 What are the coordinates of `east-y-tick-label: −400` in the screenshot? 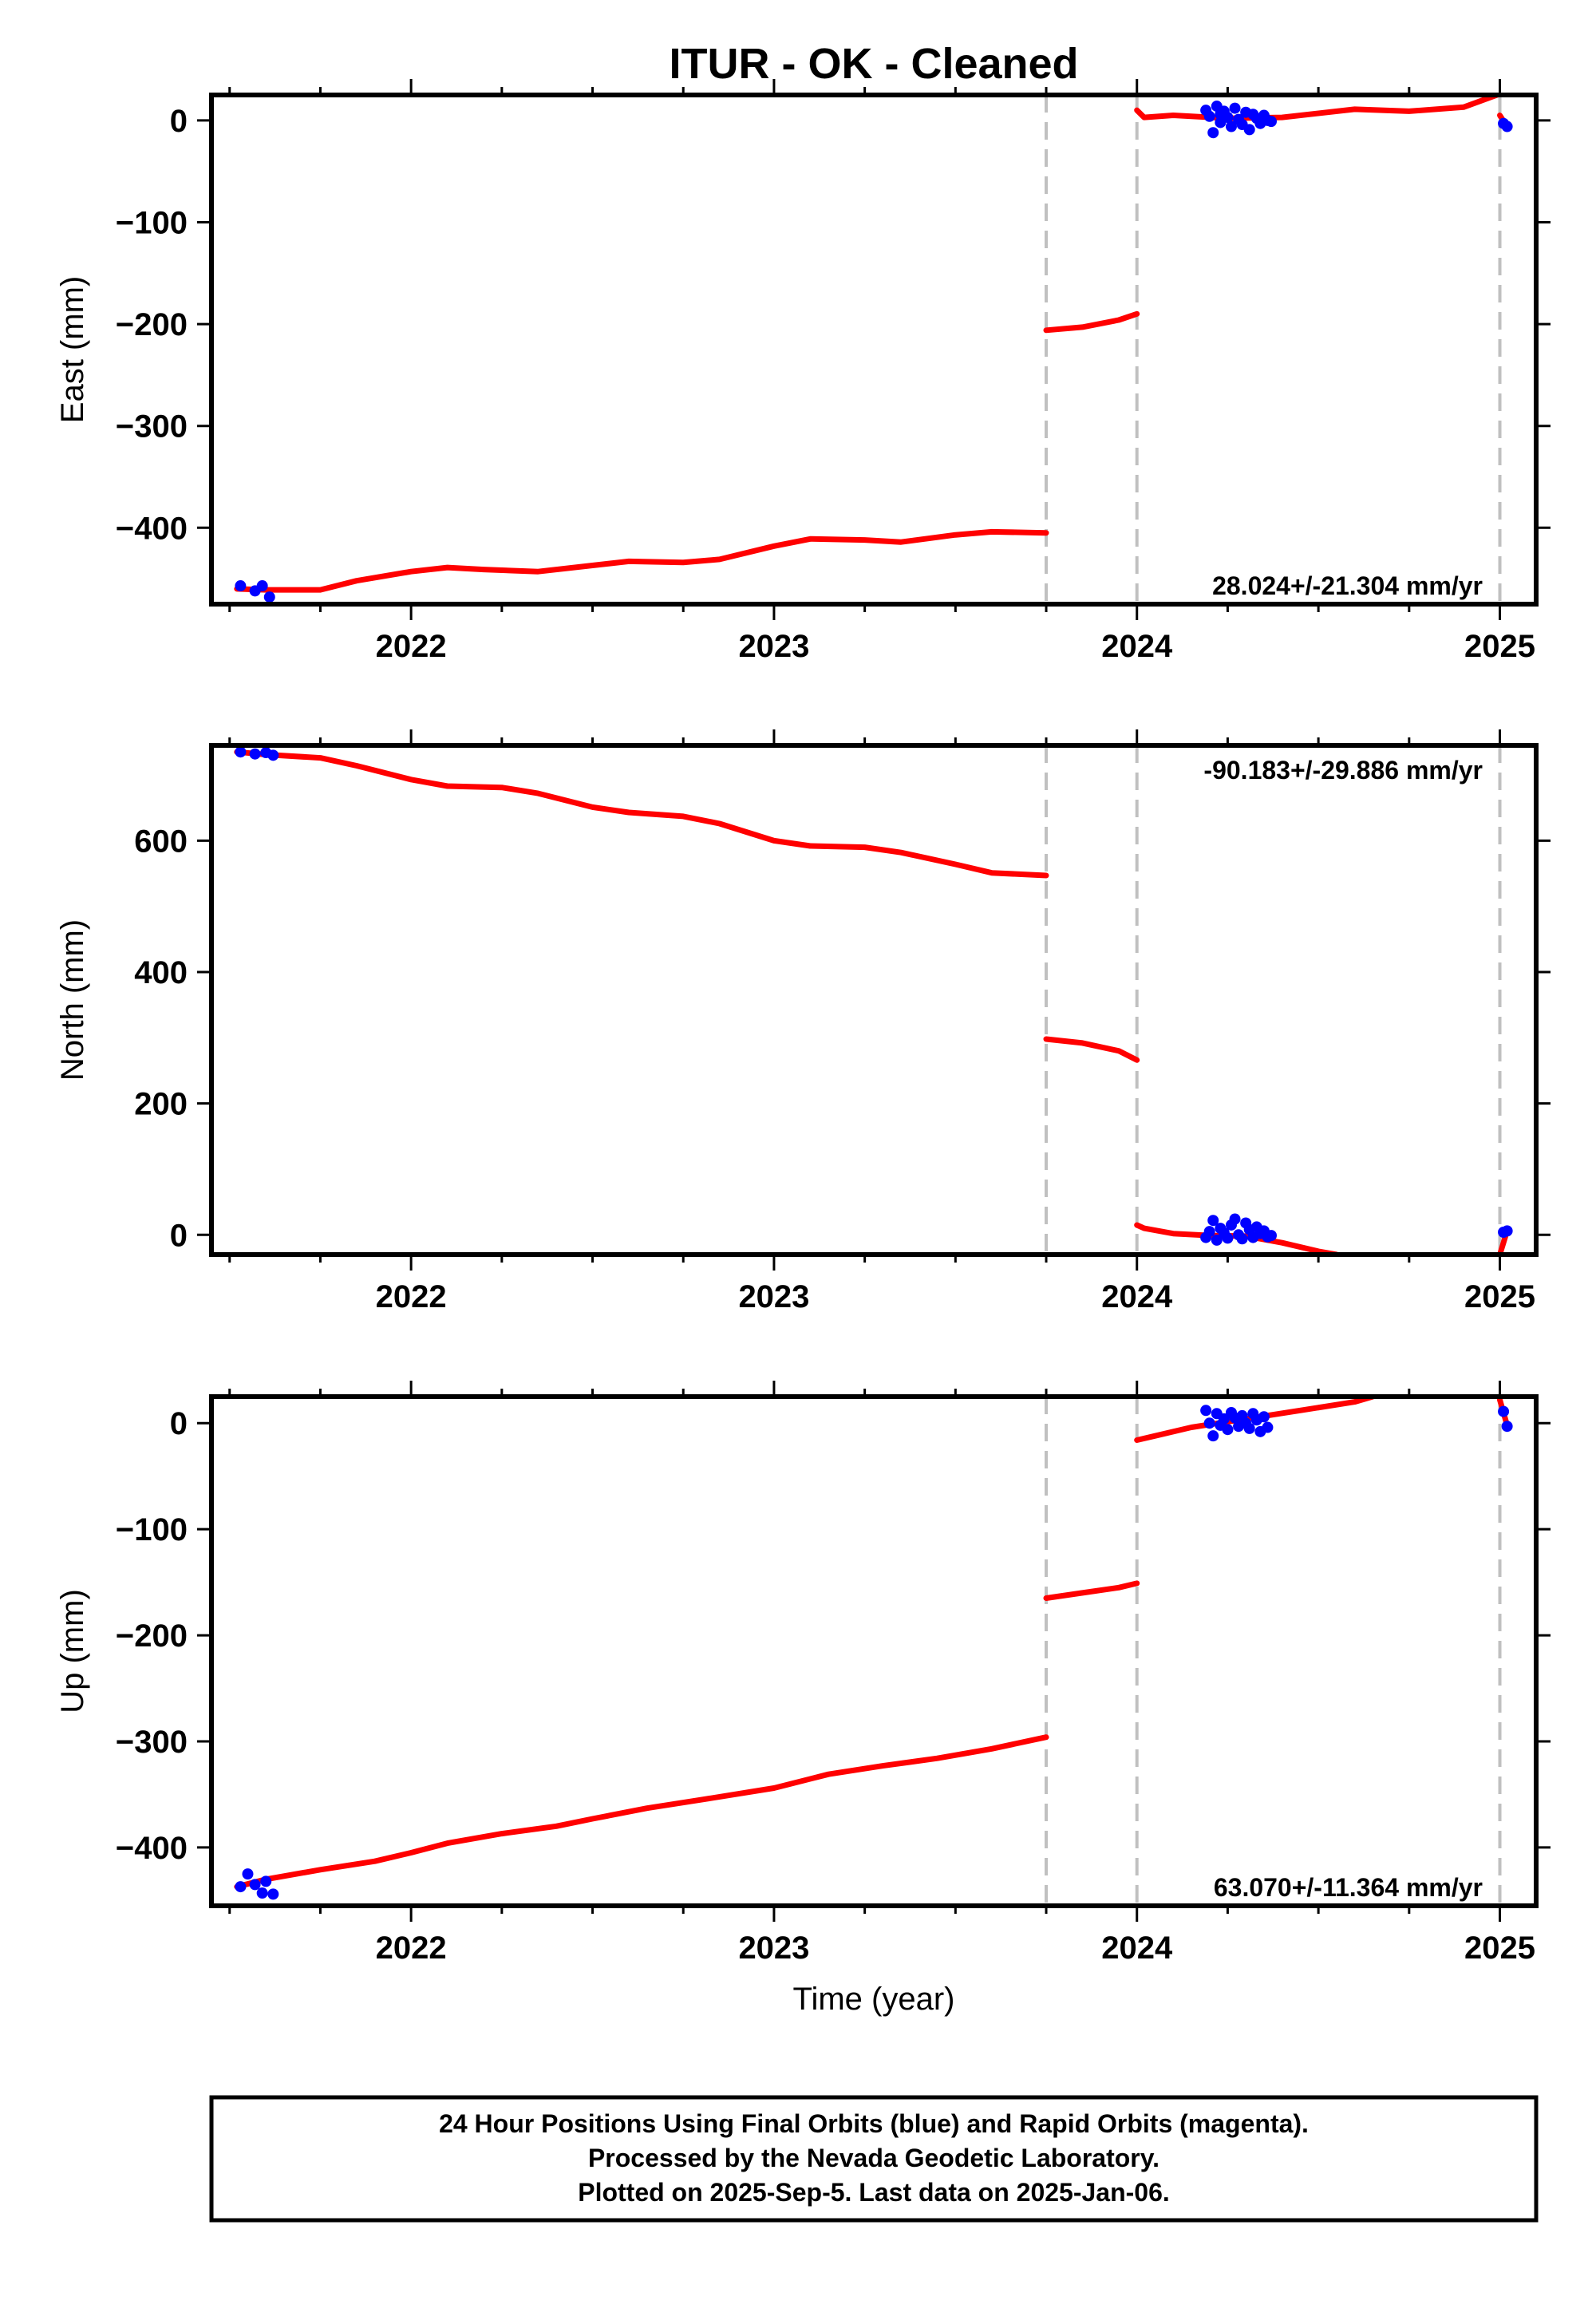 It's located at (152, 528).